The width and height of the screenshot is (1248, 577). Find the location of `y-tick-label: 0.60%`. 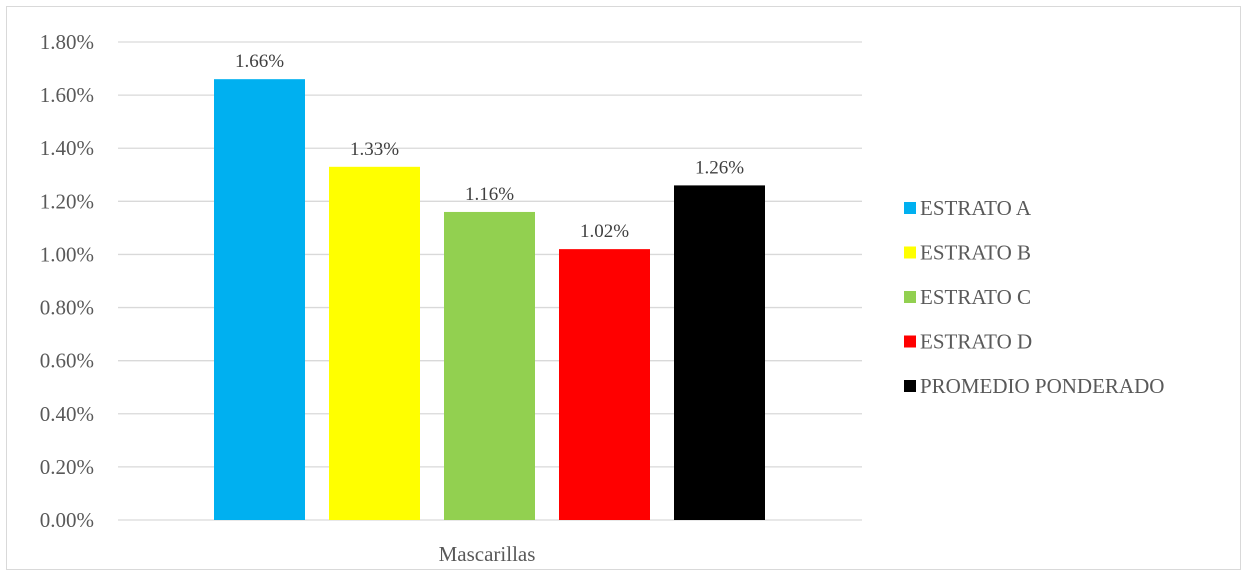

y-tick-label: 0.60% is located at coordinates (67, 361).